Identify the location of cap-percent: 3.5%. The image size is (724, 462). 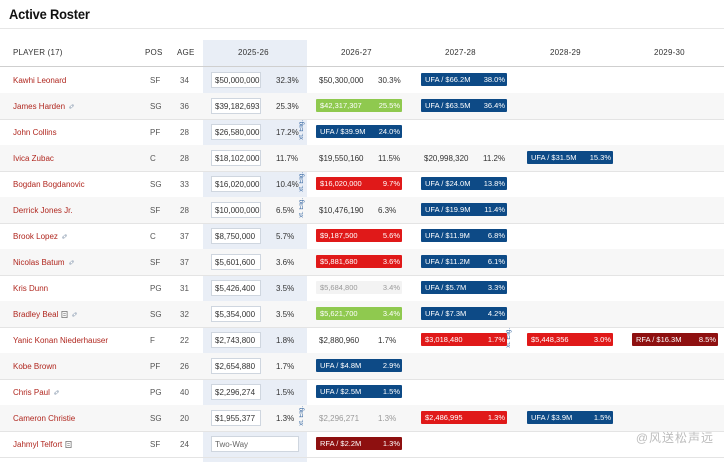
(285, 314).